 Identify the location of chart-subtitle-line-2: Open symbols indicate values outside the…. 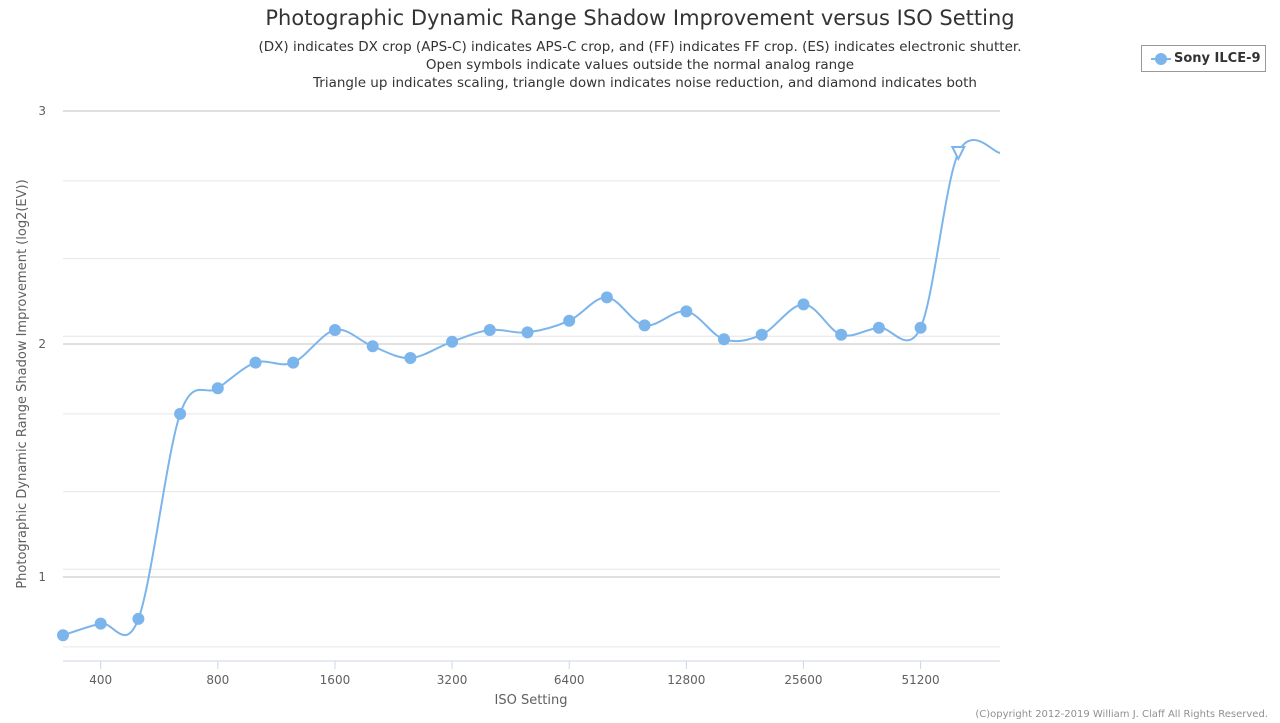
(640, 65).